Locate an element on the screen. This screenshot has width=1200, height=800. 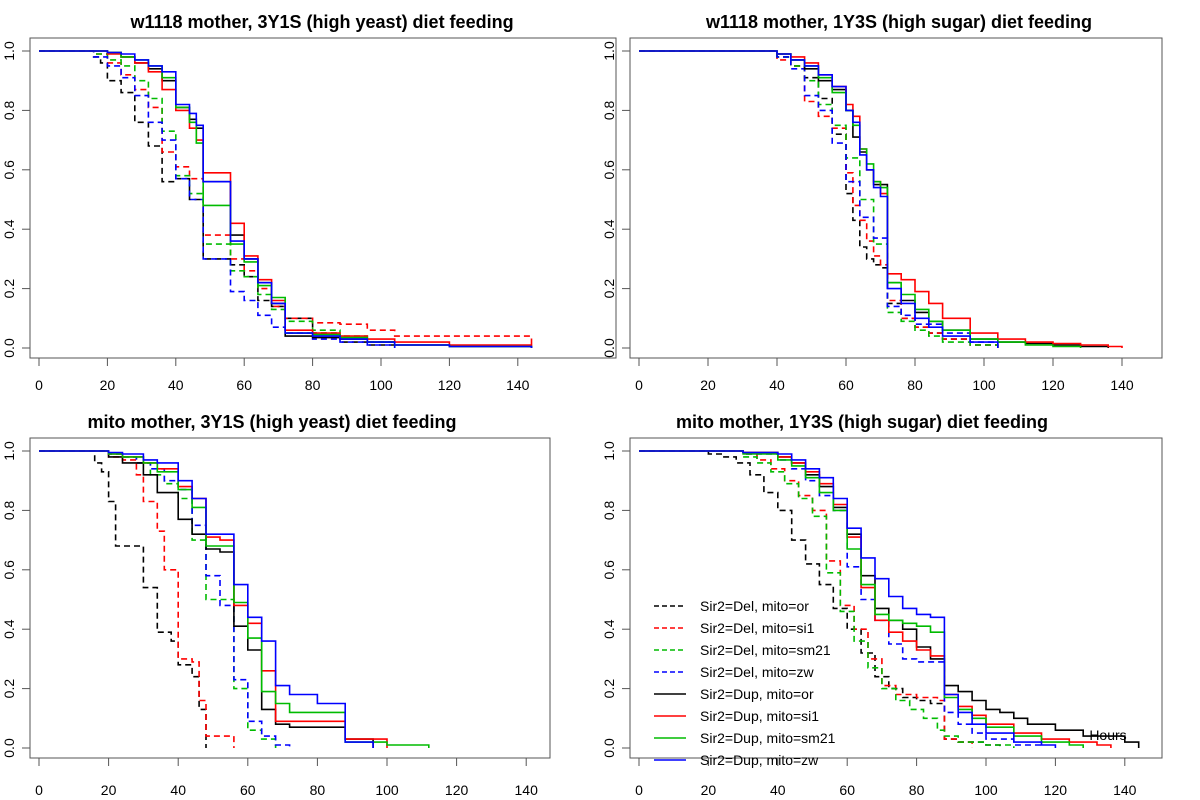
legend-label: Sir2=Dup, mito=si1 is located at coordinates (759, 716).